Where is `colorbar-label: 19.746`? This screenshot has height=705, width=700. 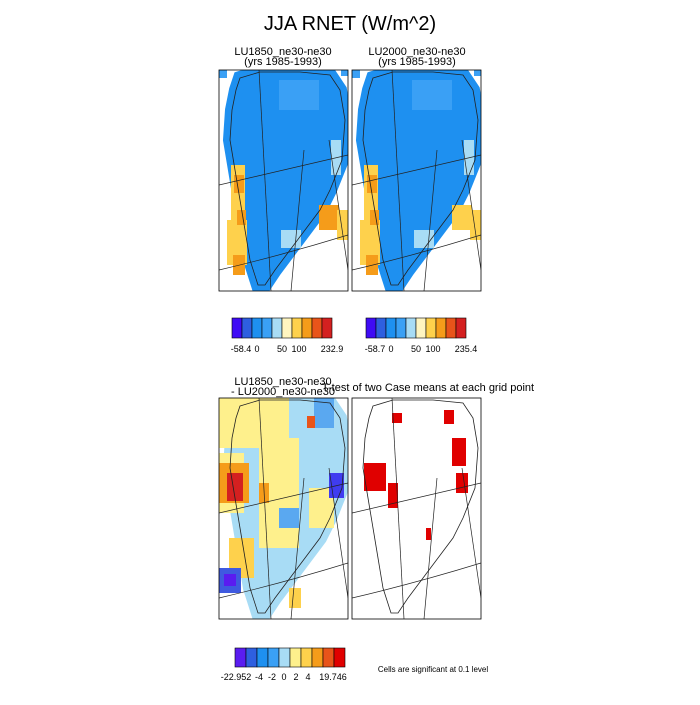
colorbar-label: 19.746 is located at coordinates (333, 677).